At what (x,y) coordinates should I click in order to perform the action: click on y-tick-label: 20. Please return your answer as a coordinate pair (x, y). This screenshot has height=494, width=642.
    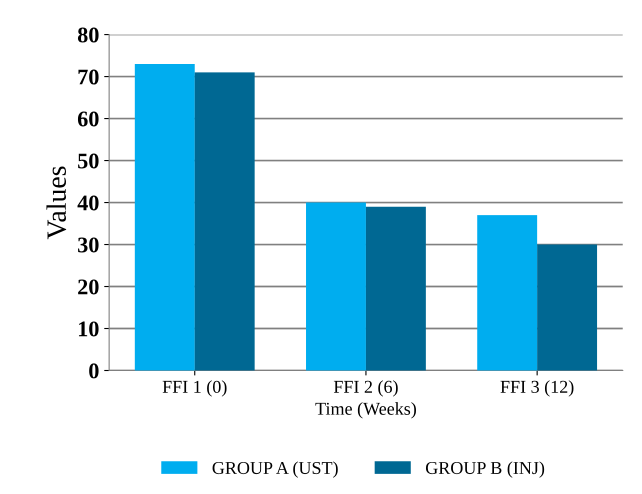
    Looking at the image, I should click on (88, 286).